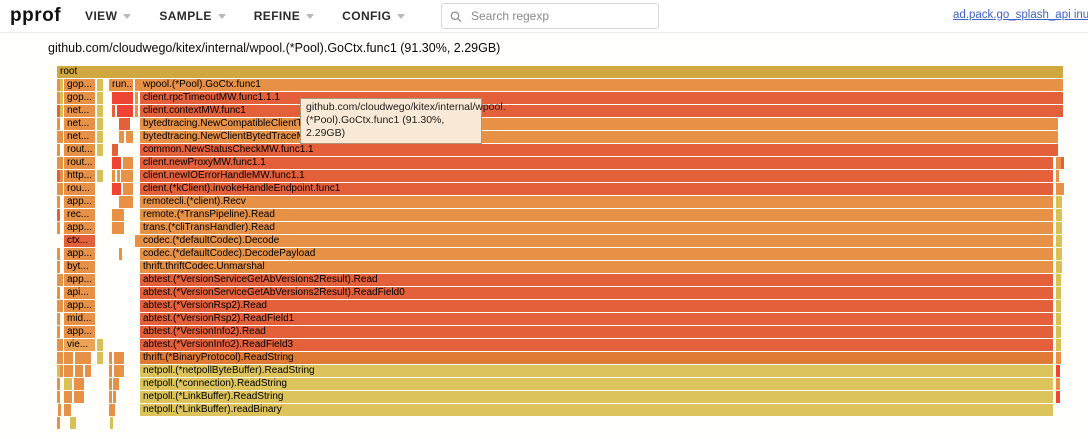 The image size is (1088, 439). What do you see at coordinates (596, 345) in the screenshot?
I see `flame-cell: abtest.(*VersionInfo2).ReadField3` at bounding box center [596, 345].